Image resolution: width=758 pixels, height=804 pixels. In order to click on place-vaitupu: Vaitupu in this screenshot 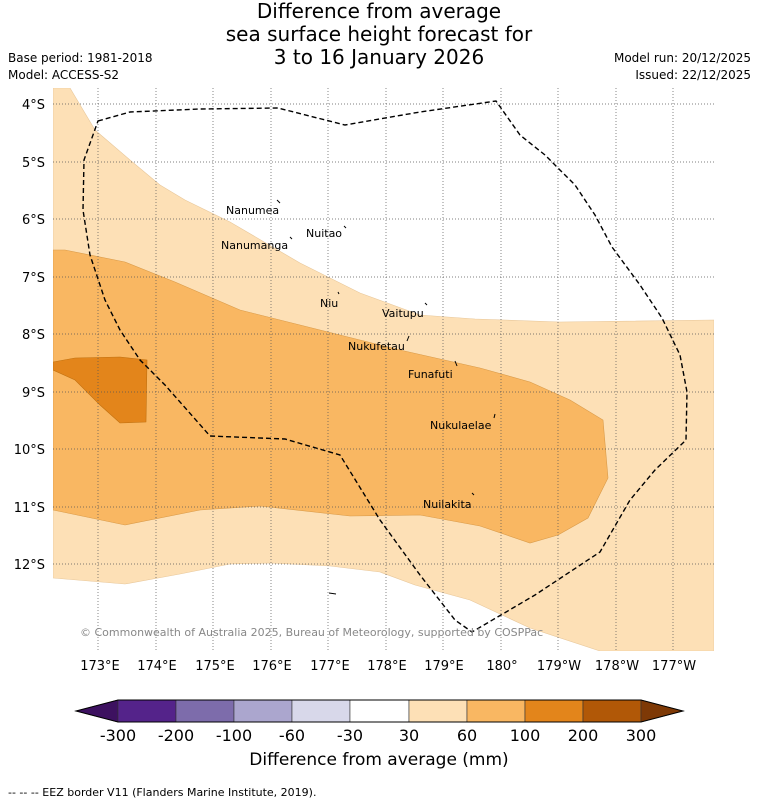, I will do `click(403, 313)`.